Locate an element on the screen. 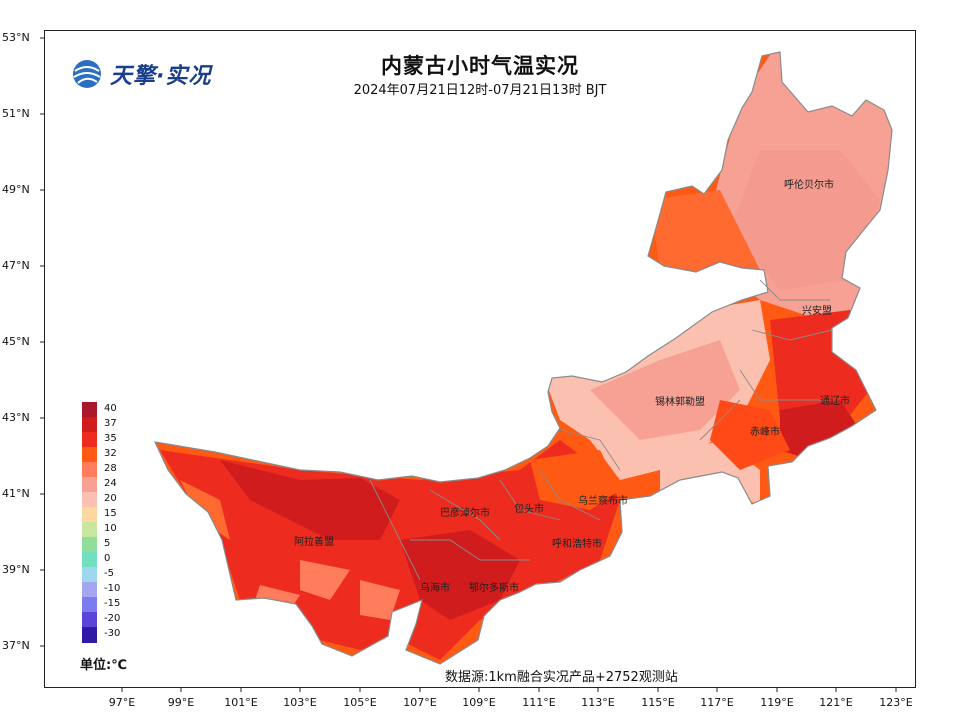 The width and height of the screenshot is (960, 720). legend-label: -10 is located at coordinates (112, 588).